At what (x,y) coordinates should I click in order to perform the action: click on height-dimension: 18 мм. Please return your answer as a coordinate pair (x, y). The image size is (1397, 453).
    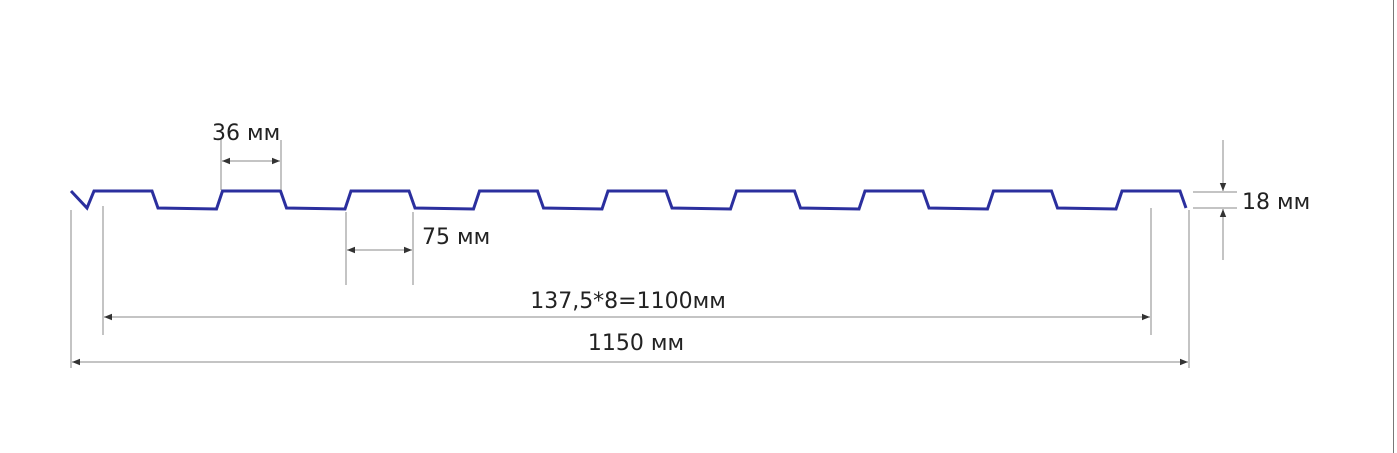
    Looking at the image, I should click on (1251, 200).